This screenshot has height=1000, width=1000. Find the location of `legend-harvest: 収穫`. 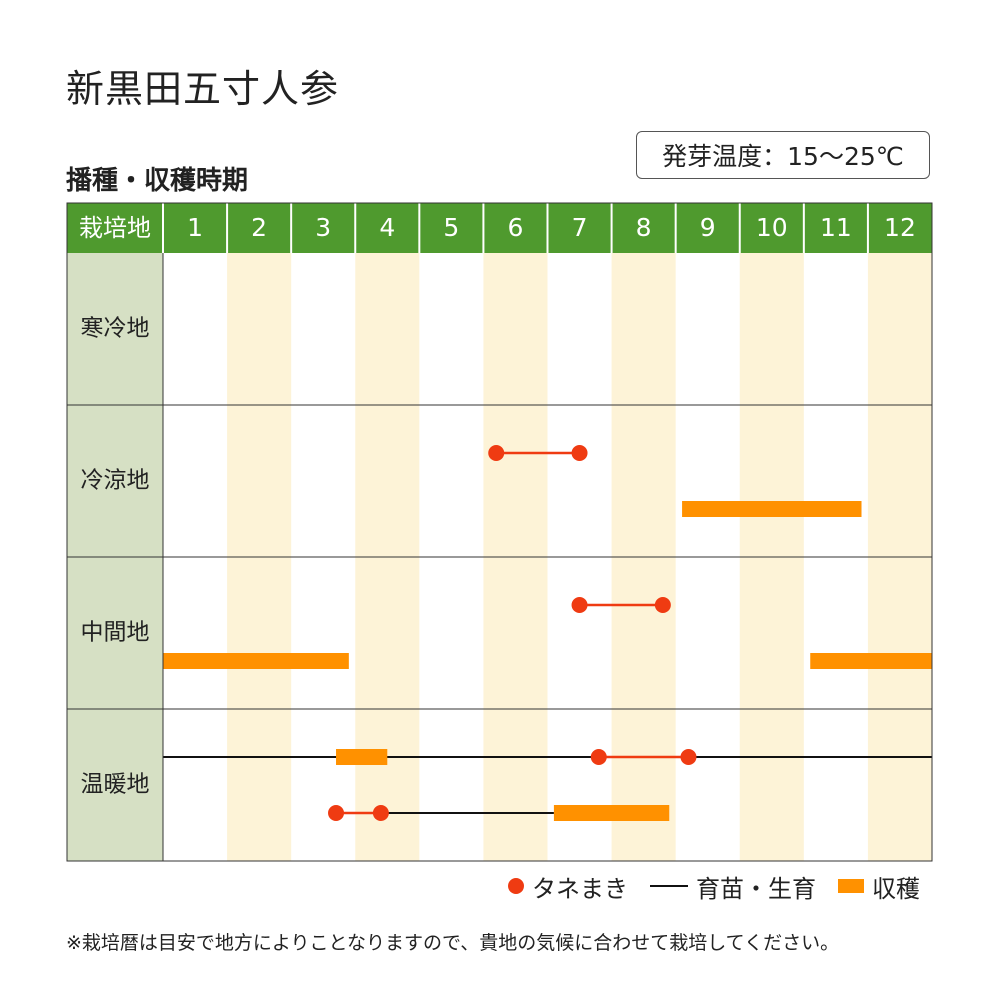

legend-harvest: 収穫 is located at coordinates (879, 886).